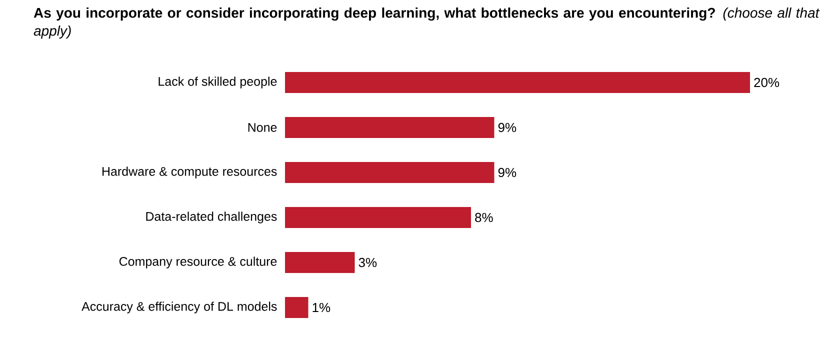  I want to click on y-tick-label: Accuracy & efficiency of DL models, so click(179, 308).